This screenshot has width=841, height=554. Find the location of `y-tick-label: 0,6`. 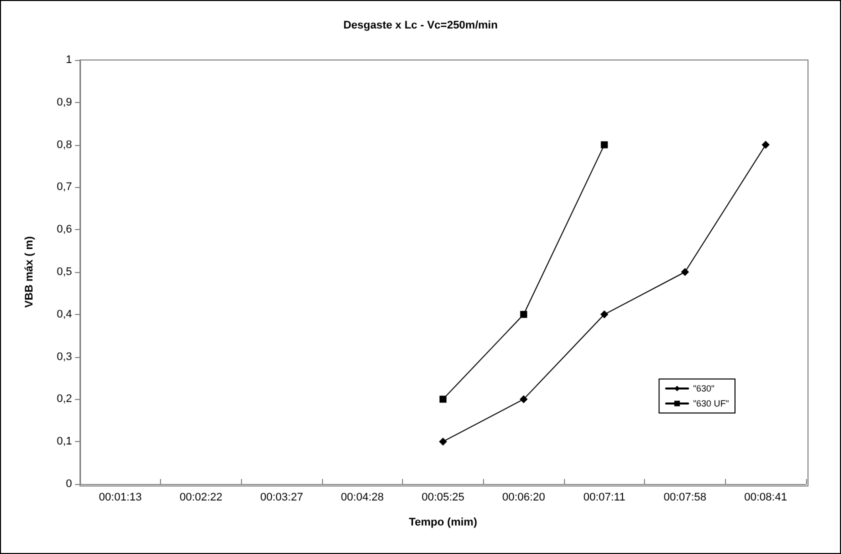

y-tick-label: 0,6 is located at coordinates (64, 230).